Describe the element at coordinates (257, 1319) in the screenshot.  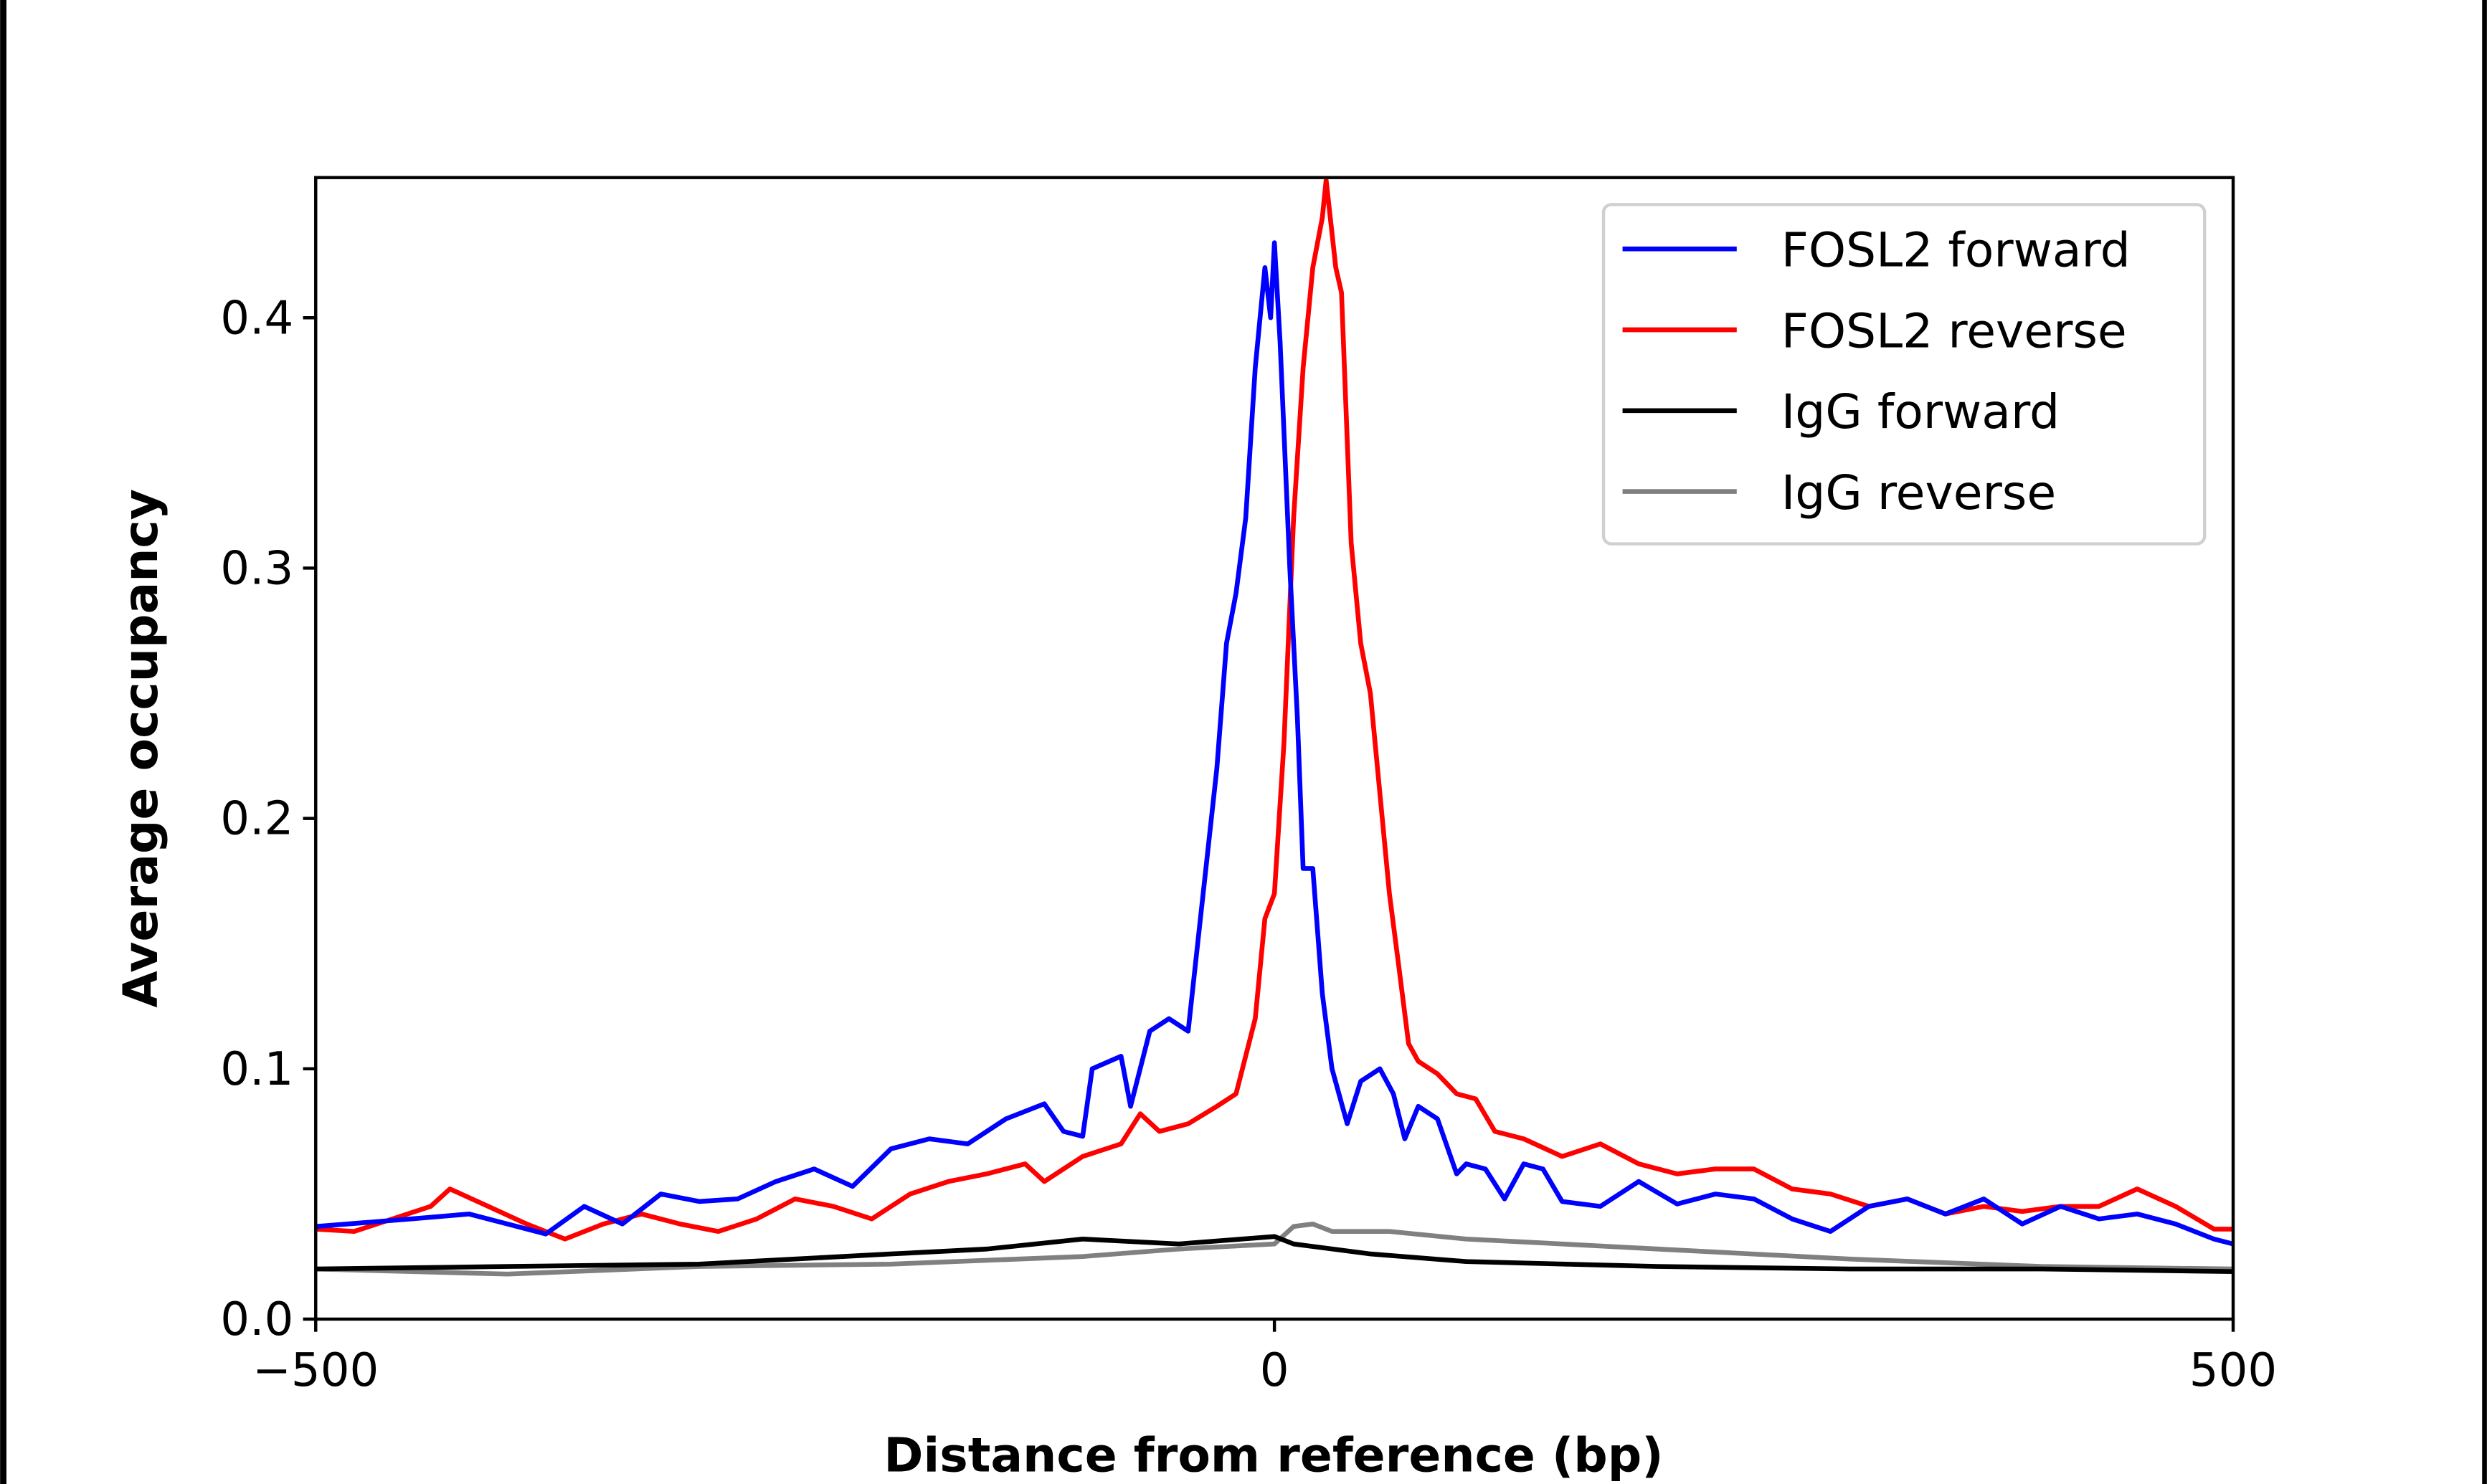
I see `y-tick-label: 0.0` at that location.